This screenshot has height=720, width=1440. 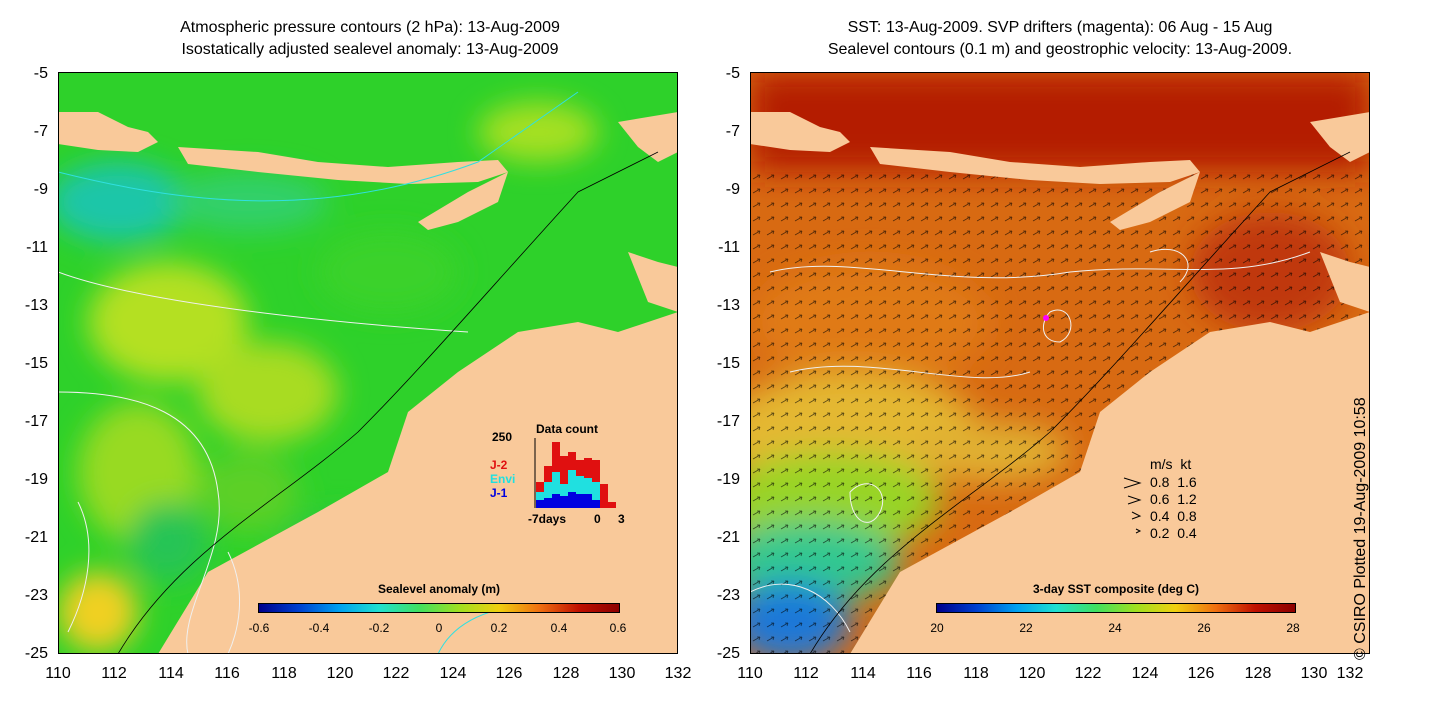 I want to click on left-ytick: -7, so click(x=40, y=131).